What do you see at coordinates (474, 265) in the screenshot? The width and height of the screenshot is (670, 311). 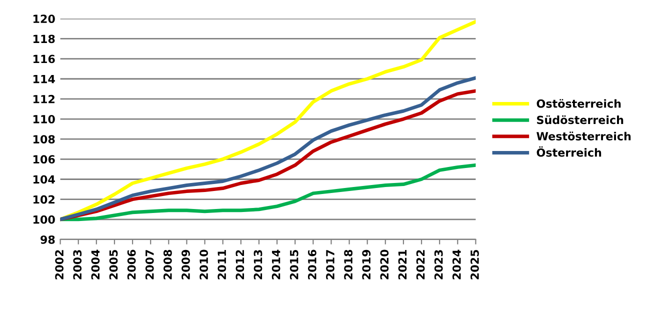 I see `x-tick-label: 2025` at bounding box center [474, 265].